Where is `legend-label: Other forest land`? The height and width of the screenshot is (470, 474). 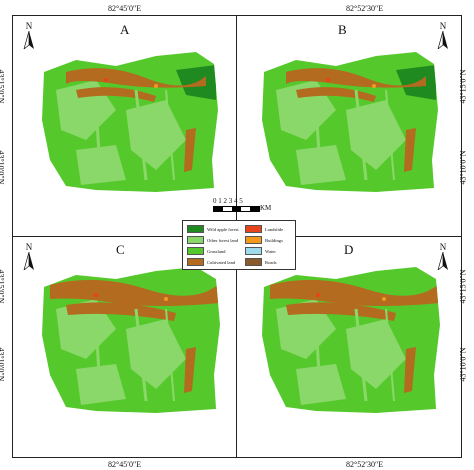 legend-label: Other forest land is located at coordinates (223, 240).